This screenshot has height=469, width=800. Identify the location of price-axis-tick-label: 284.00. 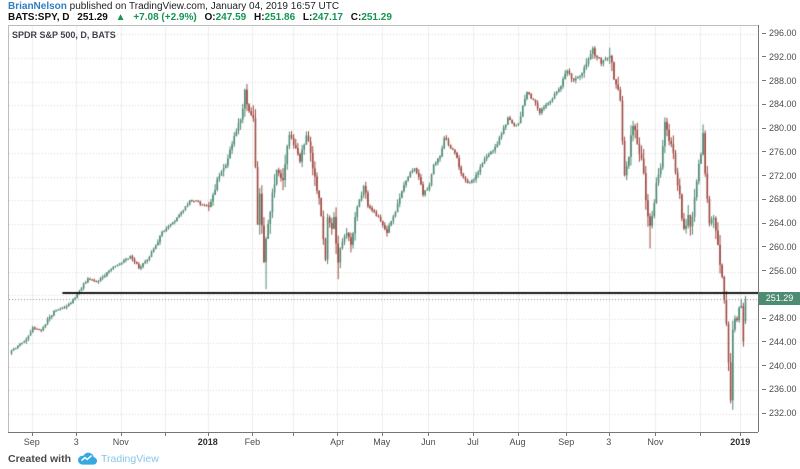
(779, 104).